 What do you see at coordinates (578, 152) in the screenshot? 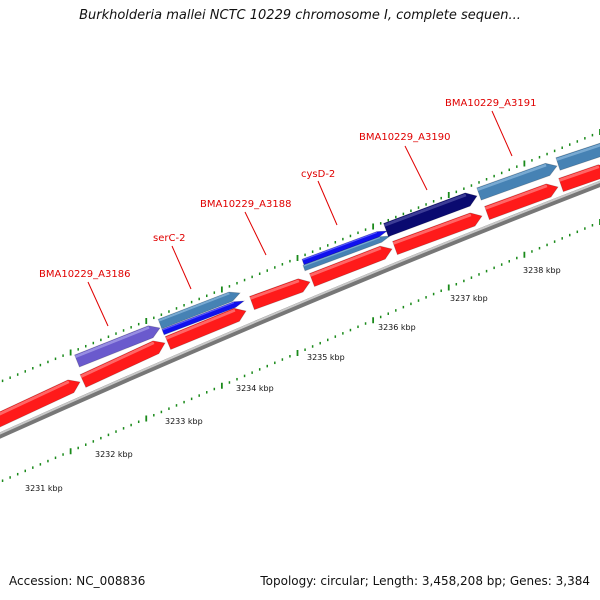
I see `gene-arrow-next-shine` at bounding box center [578, 152].